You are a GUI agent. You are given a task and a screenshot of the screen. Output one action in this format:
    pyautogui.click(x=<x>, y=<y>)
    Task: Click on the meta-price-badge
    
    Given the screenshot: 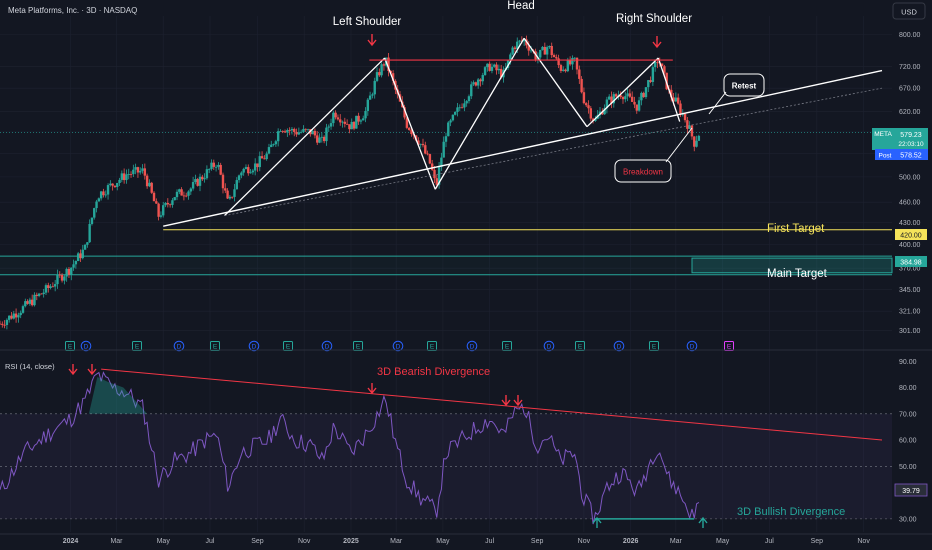 What is the action you would take?
    pyautogui.click(x=911, y=139)
    